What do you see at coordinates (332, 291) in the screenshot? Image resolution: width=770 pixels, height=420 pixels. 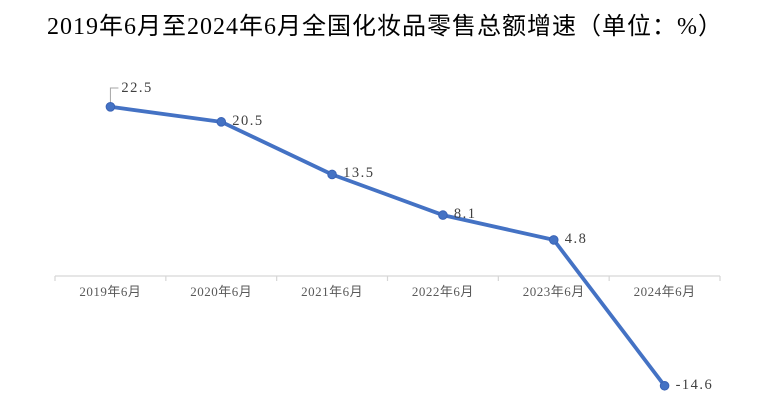 I see `x-axis-label-2021: 2021年6月` at bounding box center [332, 291].